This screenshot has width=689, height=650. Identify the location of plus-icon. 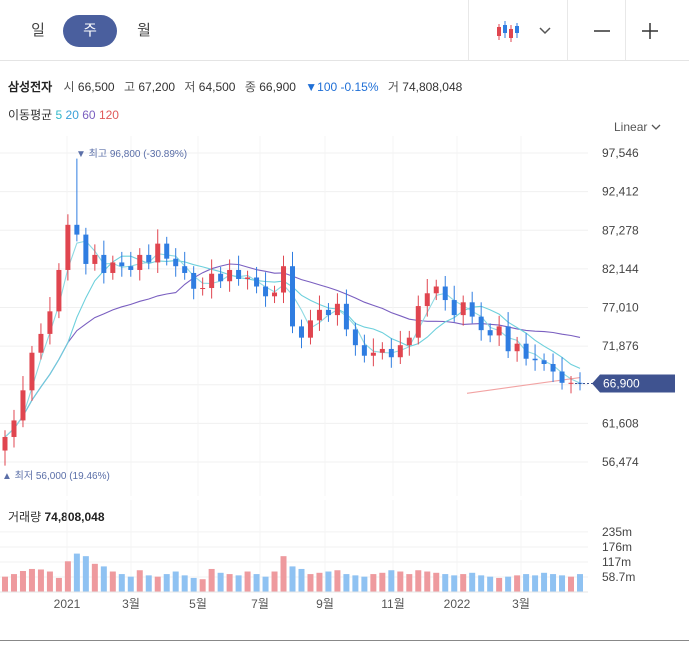
(650, 31).